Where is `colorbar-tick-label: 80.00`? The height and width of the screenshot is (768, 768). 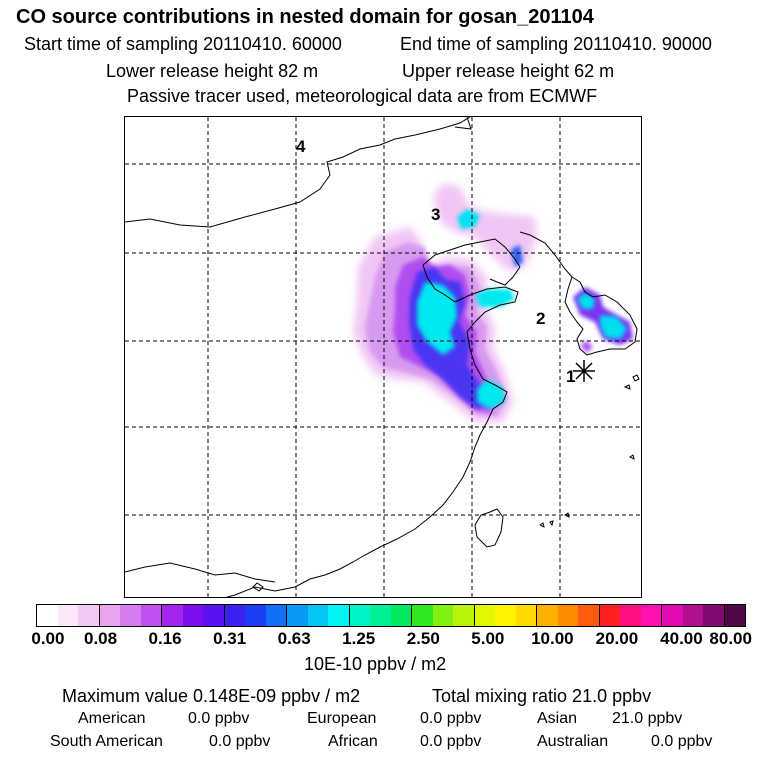 colorbar-tick-label: 80.00 is located at coordinates (730, 638).